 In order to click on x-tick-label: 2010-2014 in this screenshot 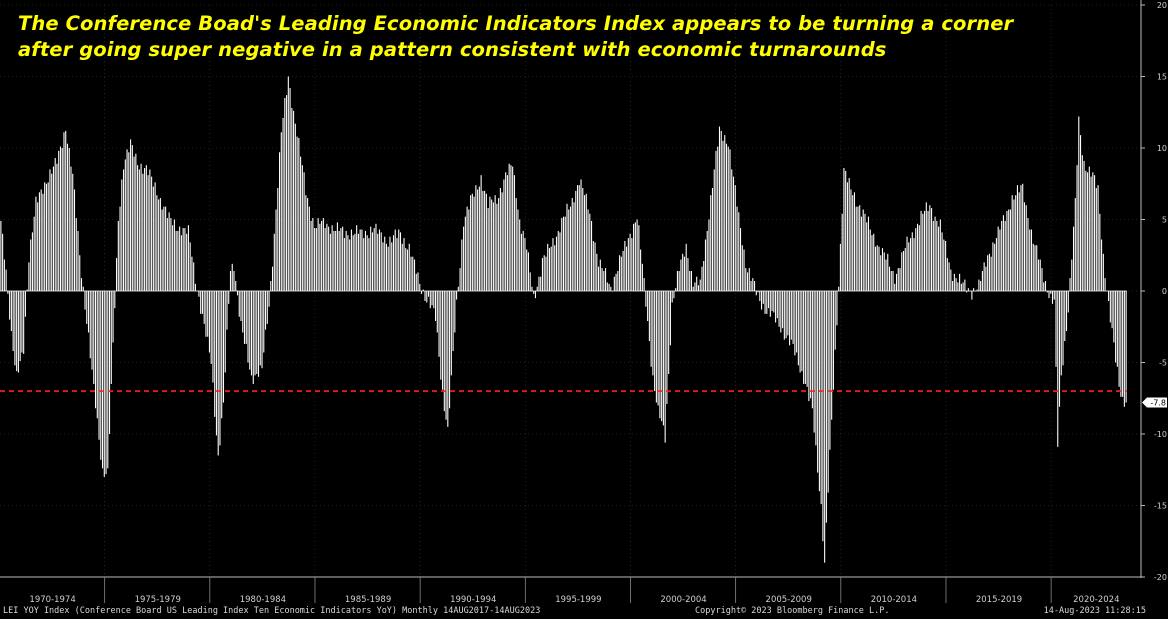, I will do `click(894, 600)`.